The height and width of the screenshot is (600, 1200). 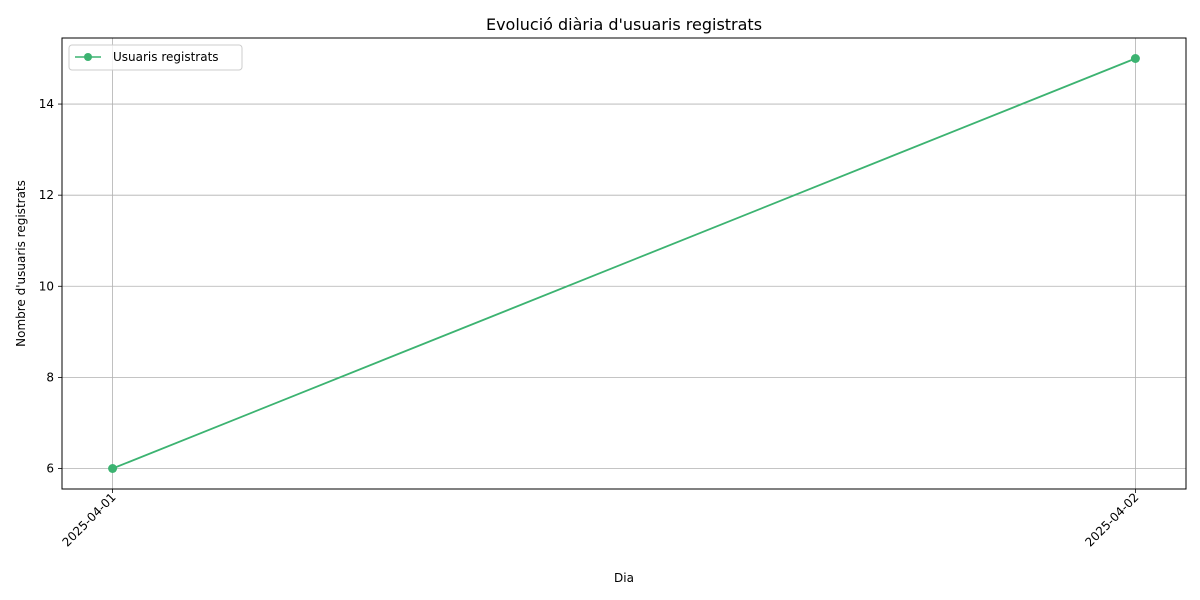 What do you see at coordinates (46, 286) in the screenshot?
I see `y-tick-label: 10` at bounding box center [46, 286].